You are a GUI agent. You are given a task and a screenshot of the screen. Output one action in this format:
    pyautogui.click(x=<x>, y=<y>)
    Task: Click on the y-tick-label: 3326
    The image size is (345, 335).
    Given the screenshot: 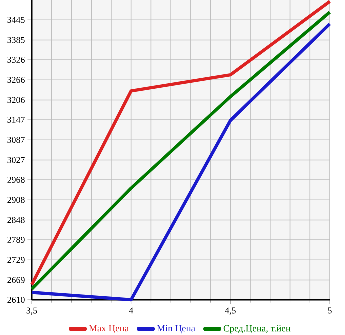 What is the action you would take?
    pyautogui.click(x=16, y=60)
    